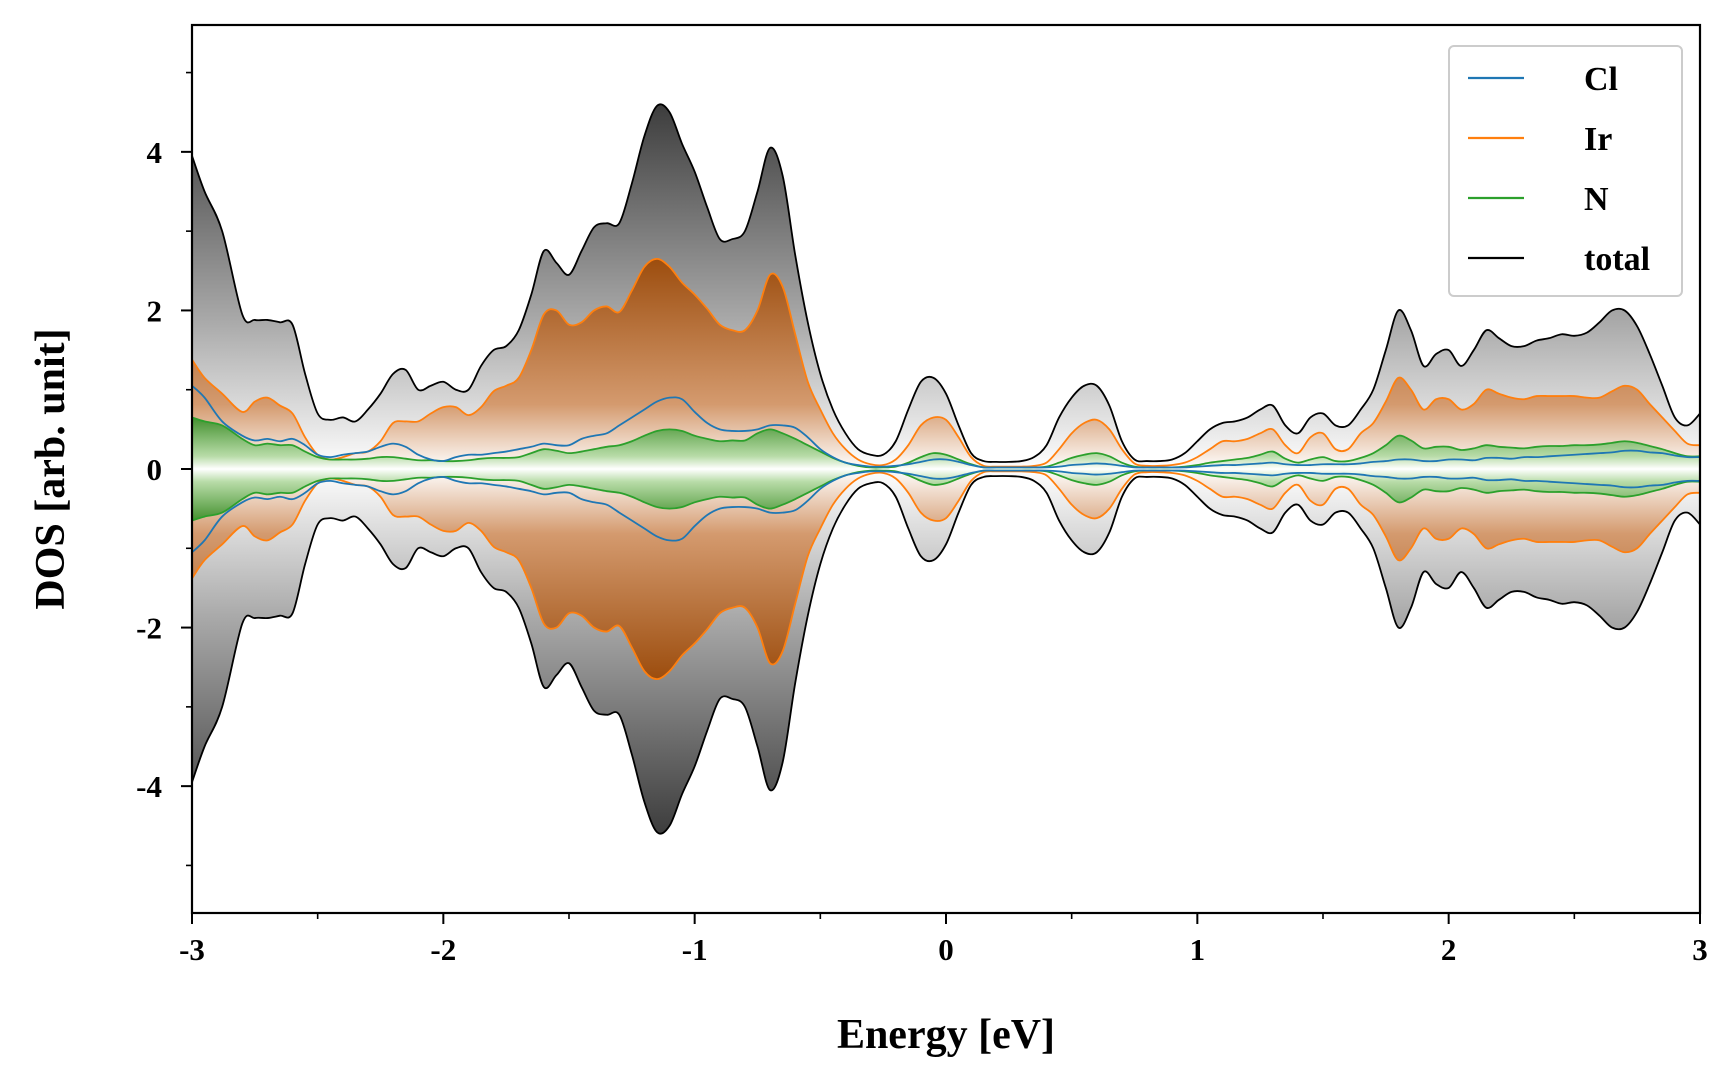  Describe the element at coordinates (1617, 259) in the screenshot. I see `legend-label-total: total` at that location.